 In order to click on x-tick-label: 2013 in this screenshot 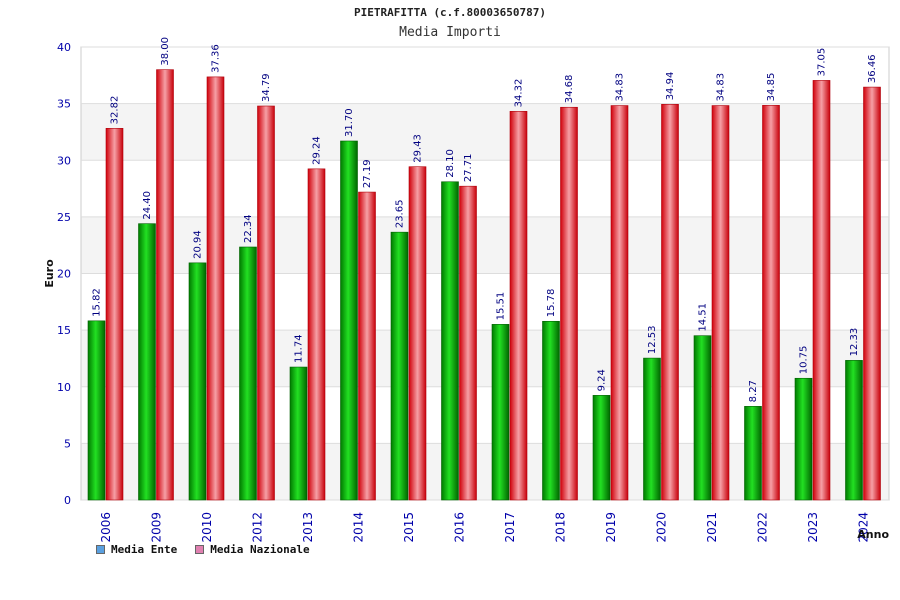, I will do `click(308, 527)`.